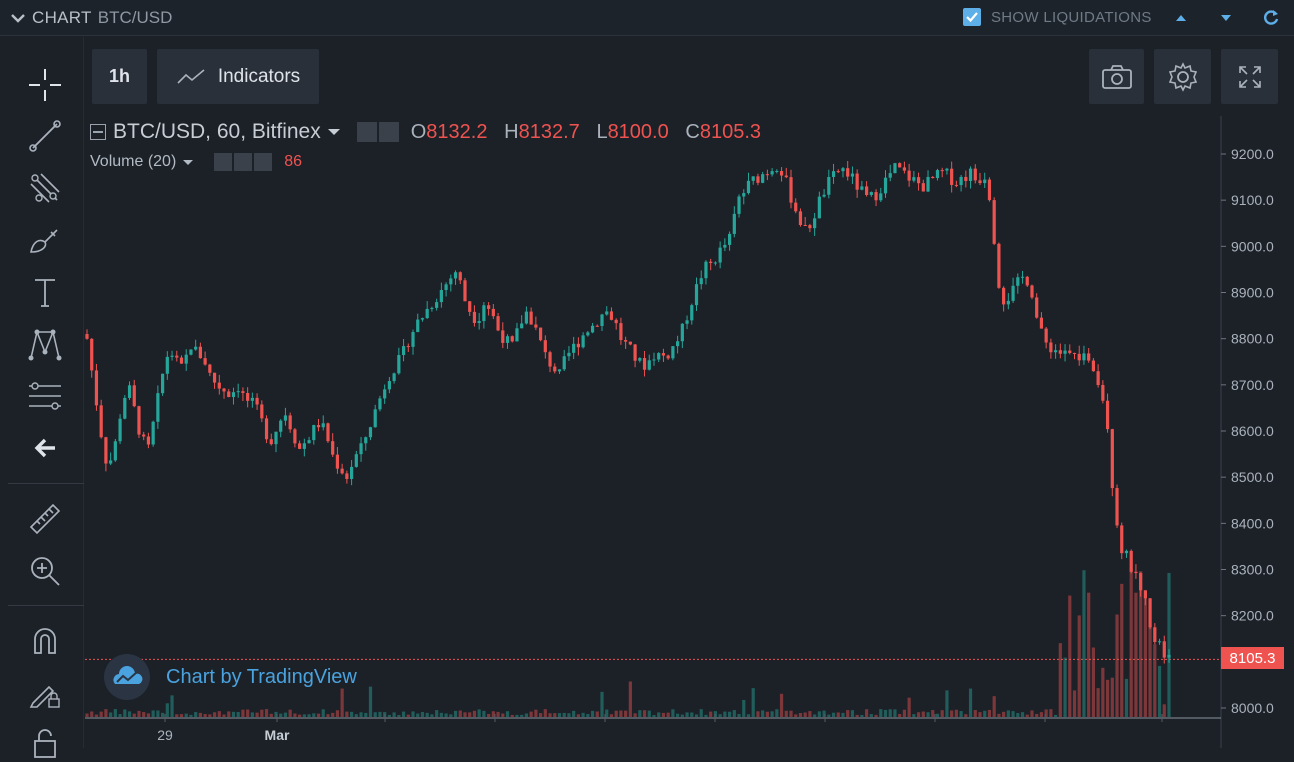 This screenshot has height=762, width=1294. I want to click on magnet-tool, so click(45, 641).